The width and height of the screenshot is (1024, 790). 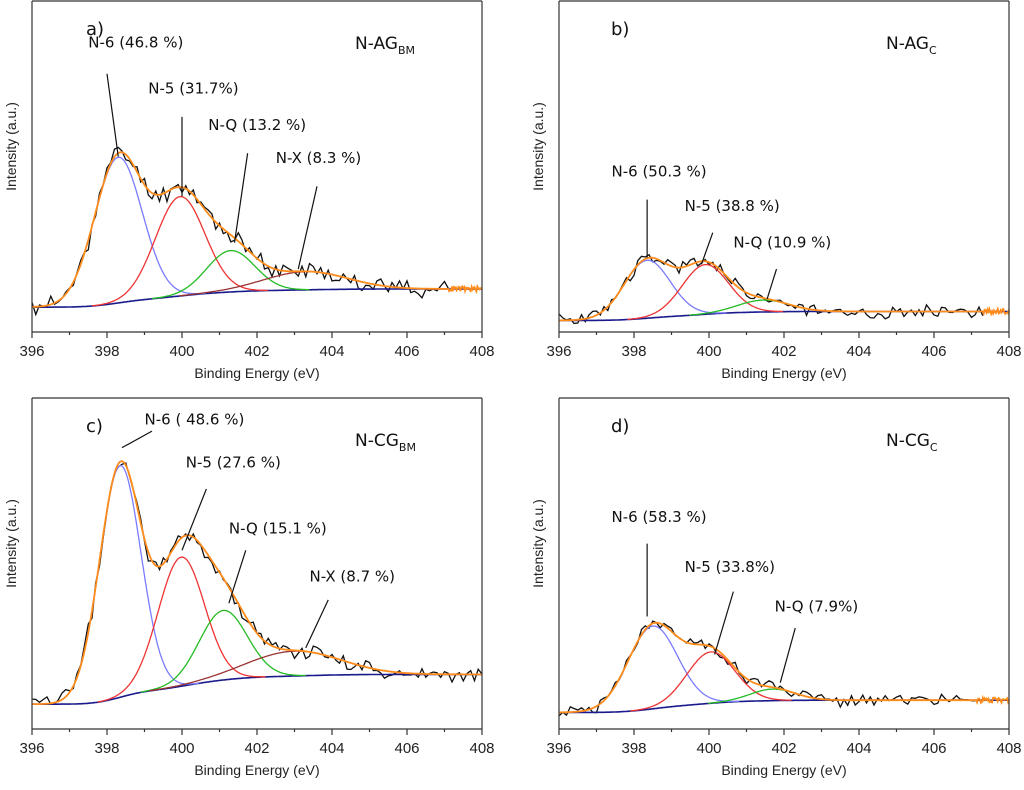 I want to click on panel-label: a), so click(x=95, y=29).